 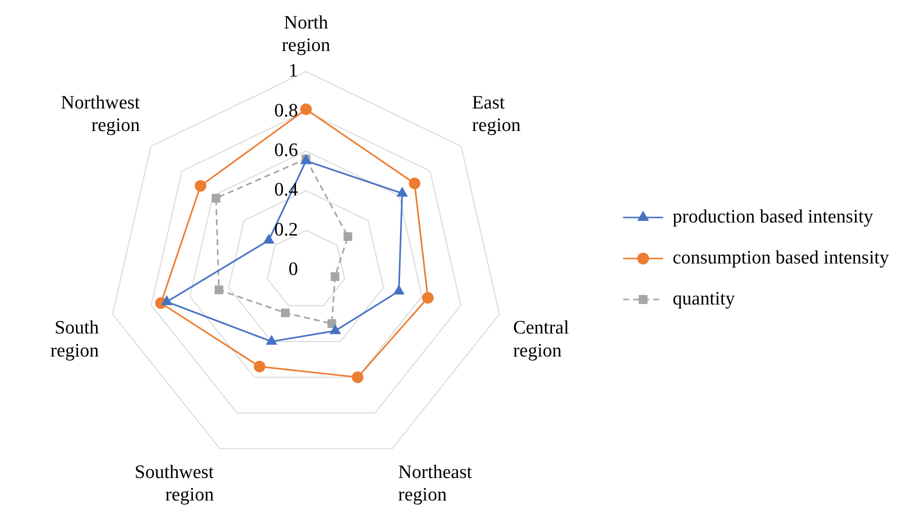 I want to click on y-tick-label: 0, so click(x=293, y=269).